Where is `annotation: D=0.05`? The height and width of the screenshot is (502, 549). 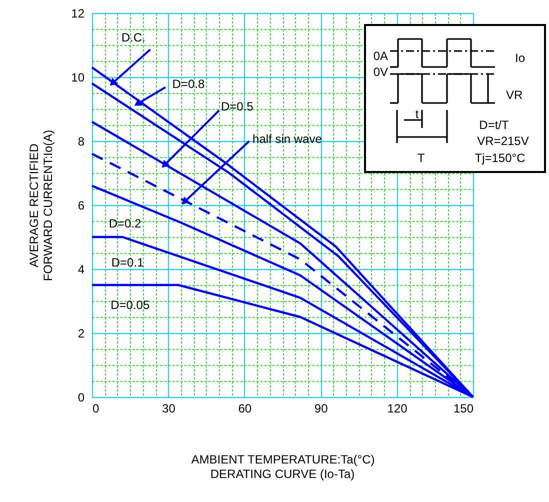
annotation: D=0.05 is located at coordinates (130, 305).